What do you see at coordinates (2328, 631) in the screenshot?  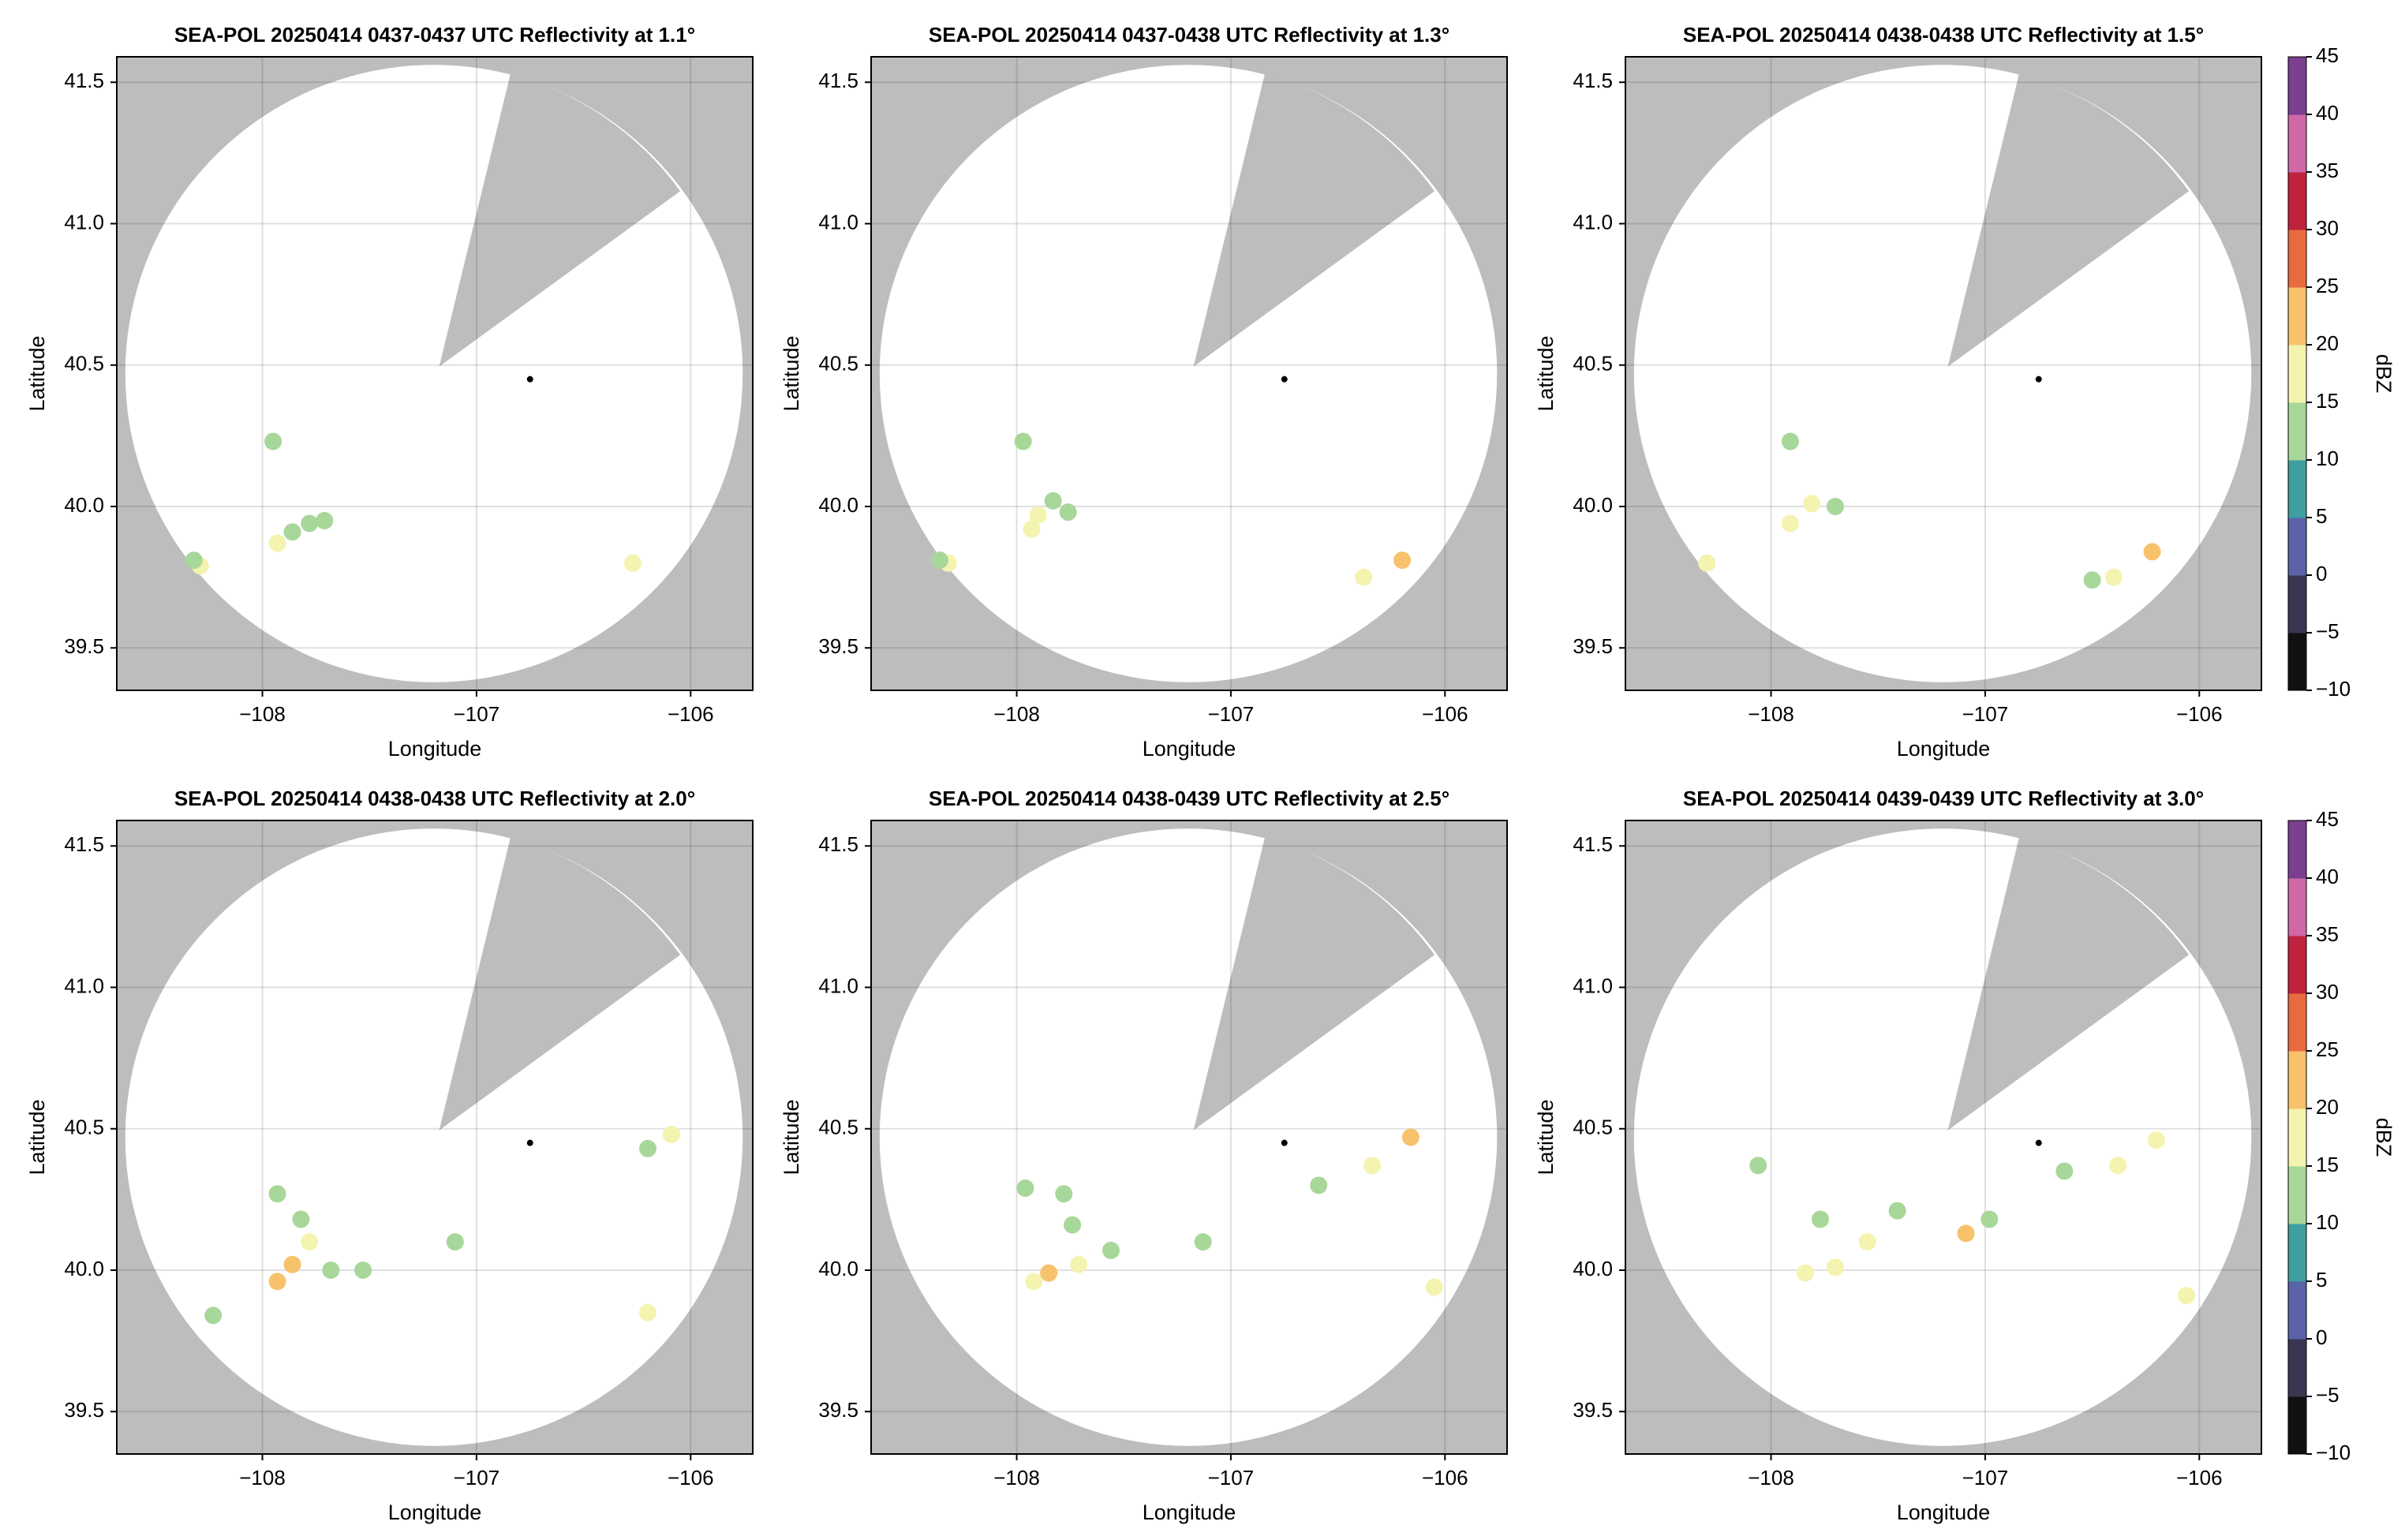 I see `colorbar-tick-label: −5` at bounding box center [2328, 631].